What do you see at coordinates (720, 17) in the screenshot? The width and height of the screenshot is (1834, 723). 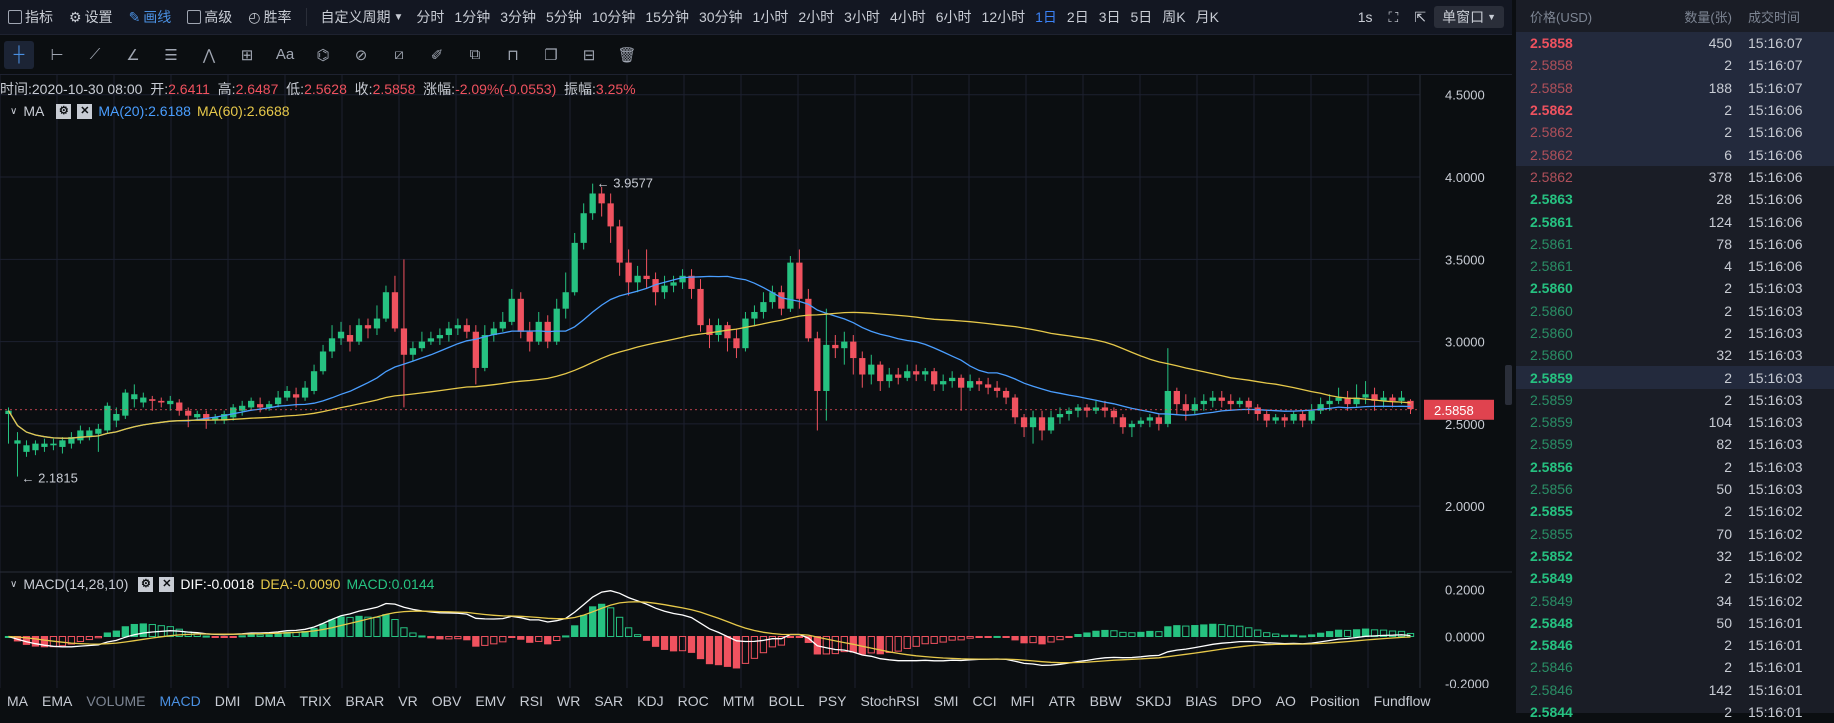 I see `period-6: 30分钟` at bounding box center [720, 17].